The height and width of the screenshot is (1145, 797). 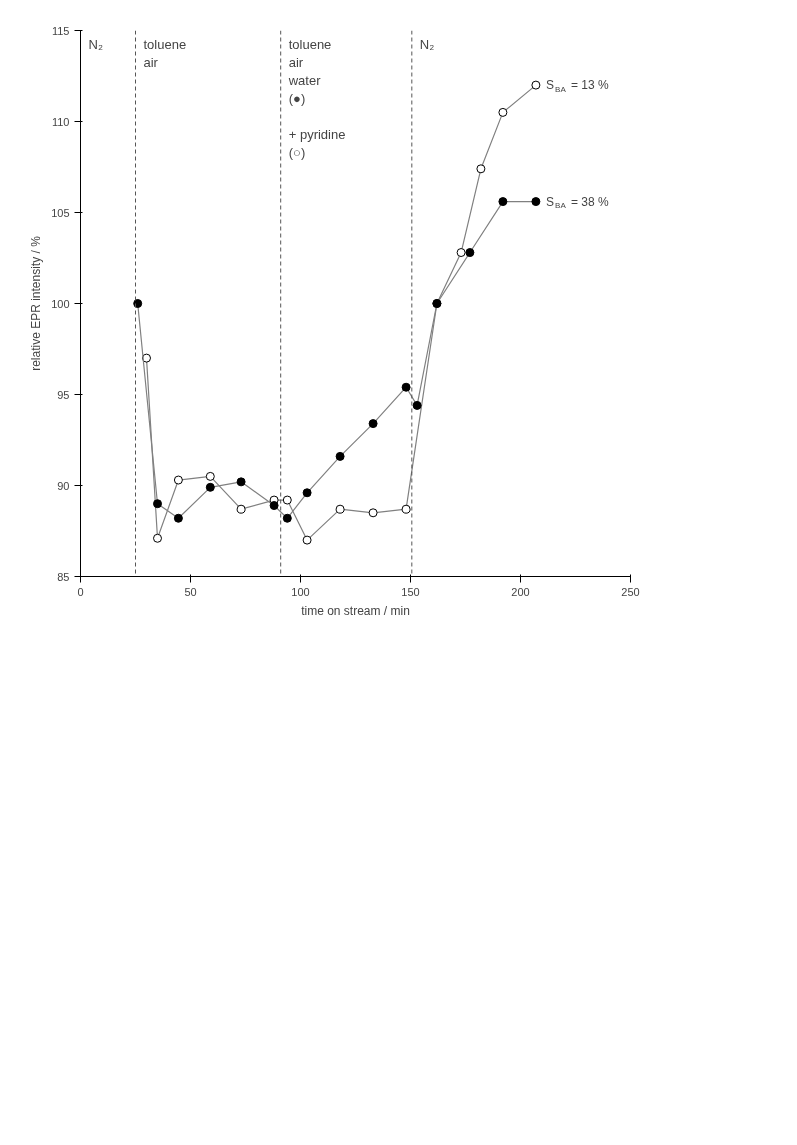 What do you see at coordinates (60, 121) in the screenshot?
I see `y-tick-label: 110` at bounding box center [60, 121].